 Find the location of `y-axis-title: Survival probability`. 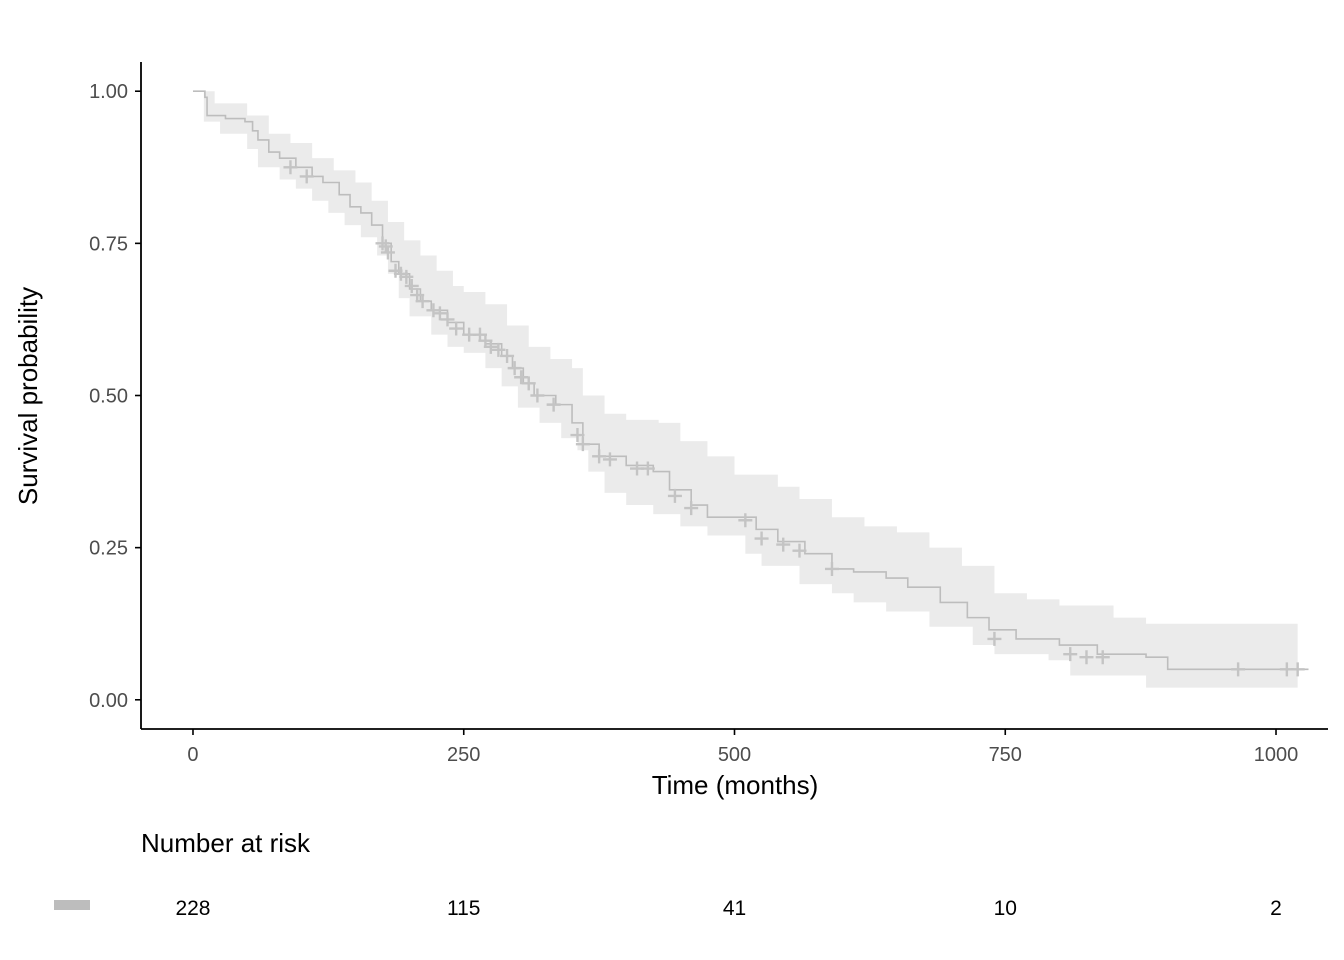

y-axis-title: Survival probability is located at coordinates (28, 396).